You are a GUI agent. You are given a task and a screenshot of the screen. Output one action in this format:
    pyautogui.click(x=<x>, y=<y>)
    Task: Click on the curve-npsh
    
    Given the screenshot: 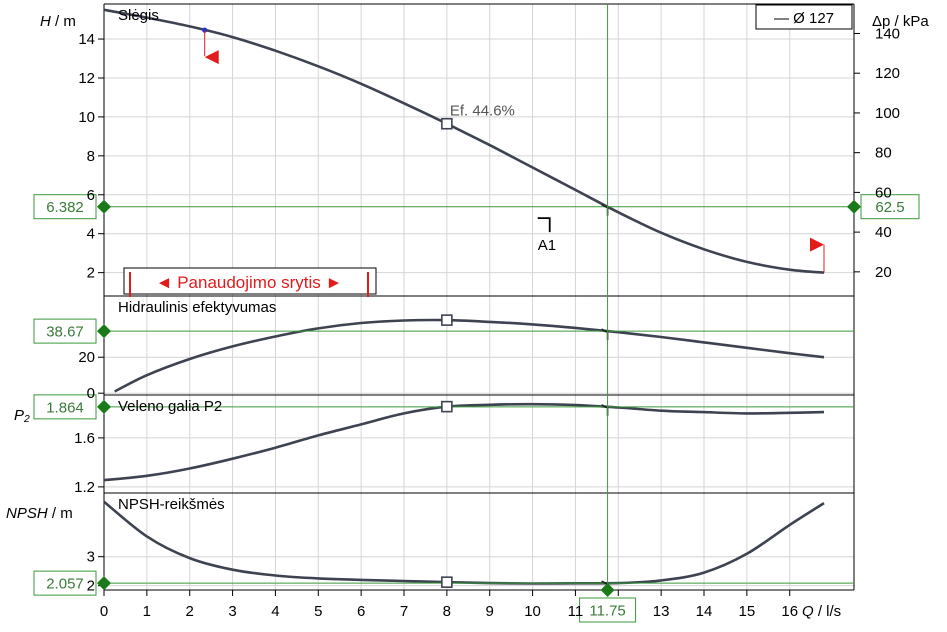 What is the action you would take?
    pyautogui.click(x=464, y=542)
    